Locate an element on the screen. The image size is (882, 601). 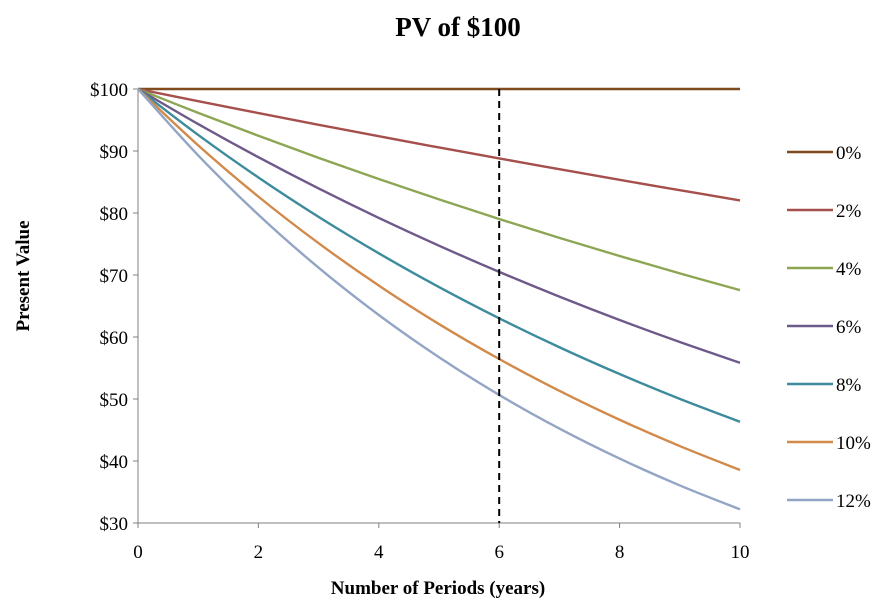
legend-item: 10% is located at coordinates (829, 443).